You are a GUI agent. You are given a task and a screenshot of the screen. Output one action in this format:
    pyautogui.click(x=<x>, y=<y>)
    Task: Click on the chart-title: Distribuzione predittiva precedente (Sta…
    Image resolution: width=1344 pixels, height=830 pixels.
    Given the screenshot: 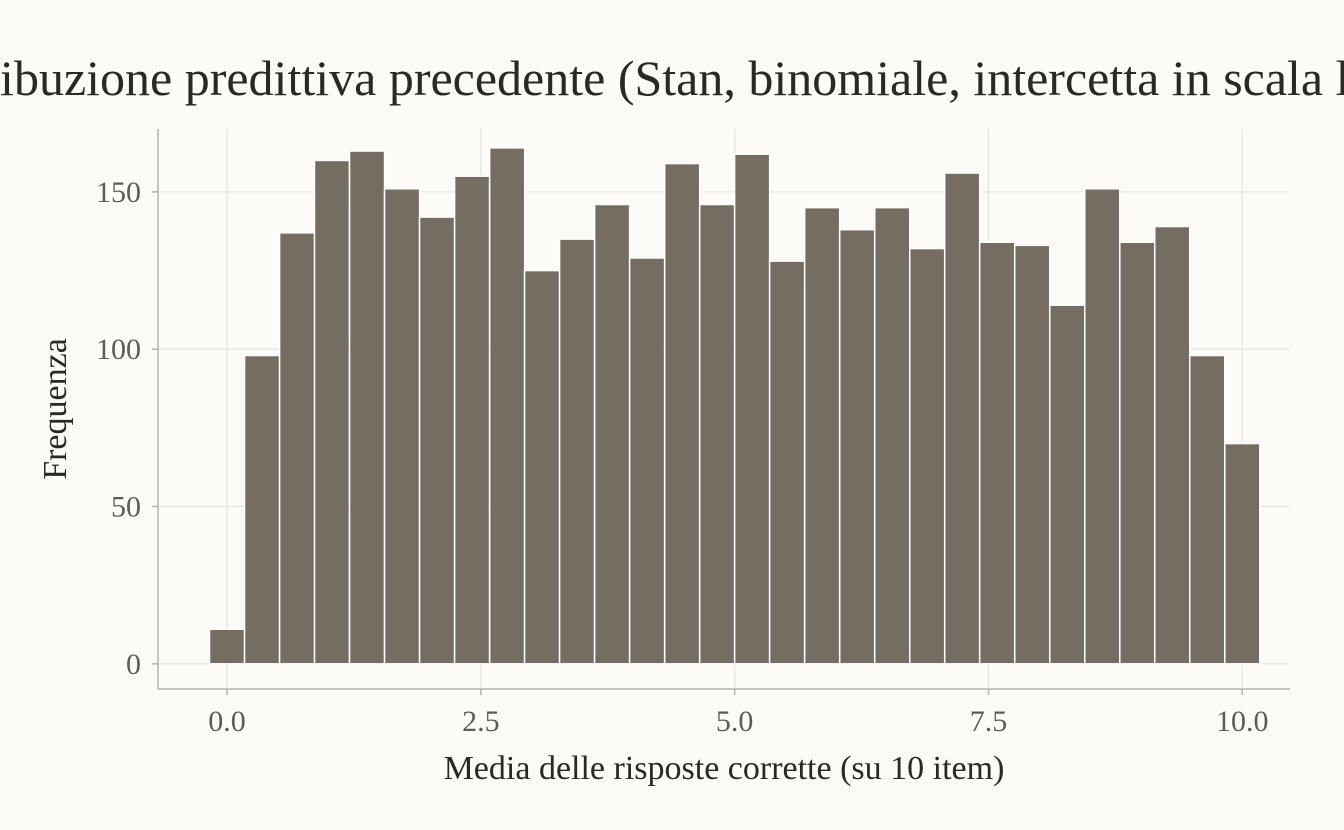 What is the action you would take?
    pyautogui.click(x=672, y=78)
    